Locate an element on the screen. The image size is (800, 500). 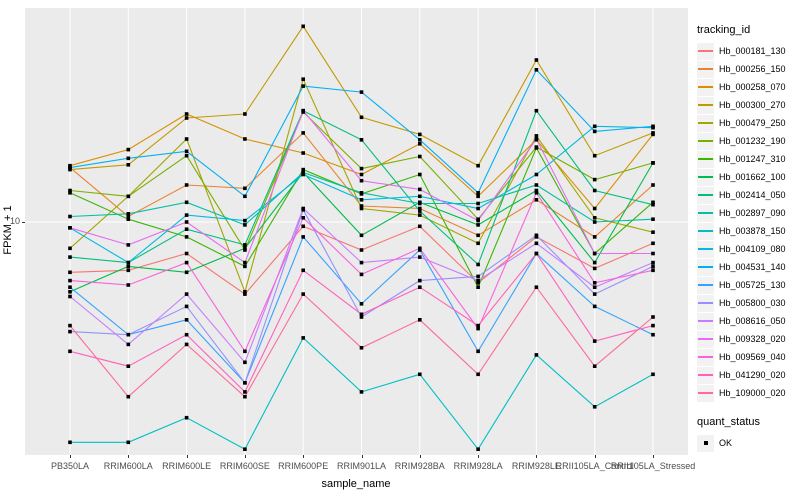
legend-gap is located at coordinates (748, 409).